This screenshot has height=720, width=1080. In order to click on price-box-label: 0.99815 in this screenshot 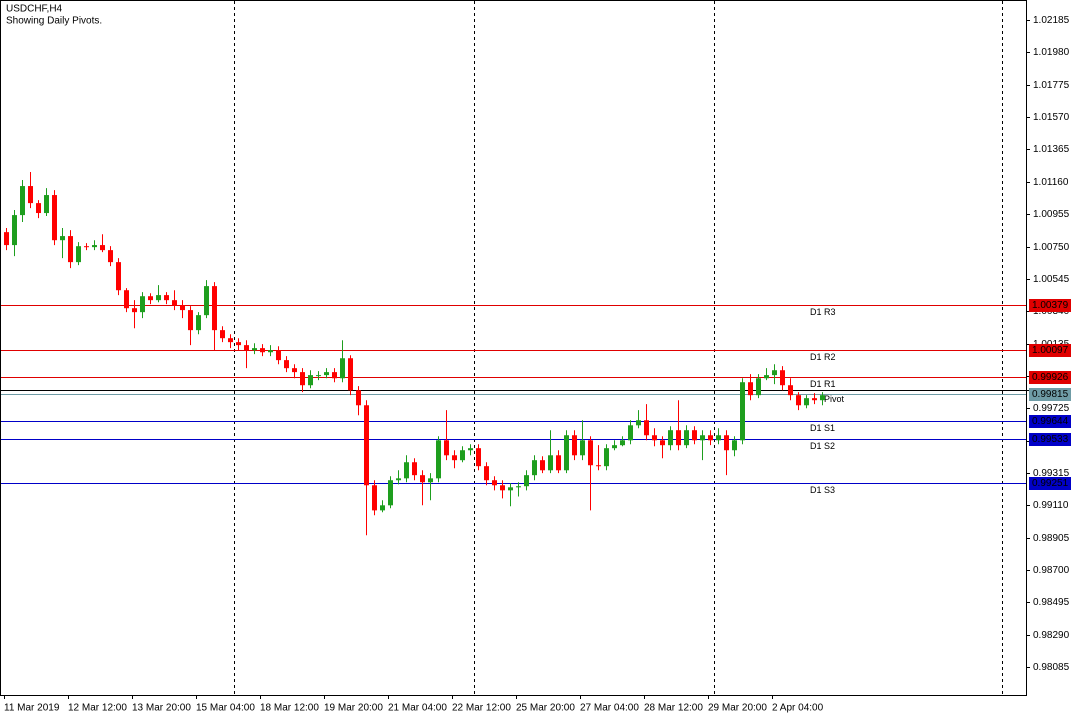, I will do `click(1050, 394)`.